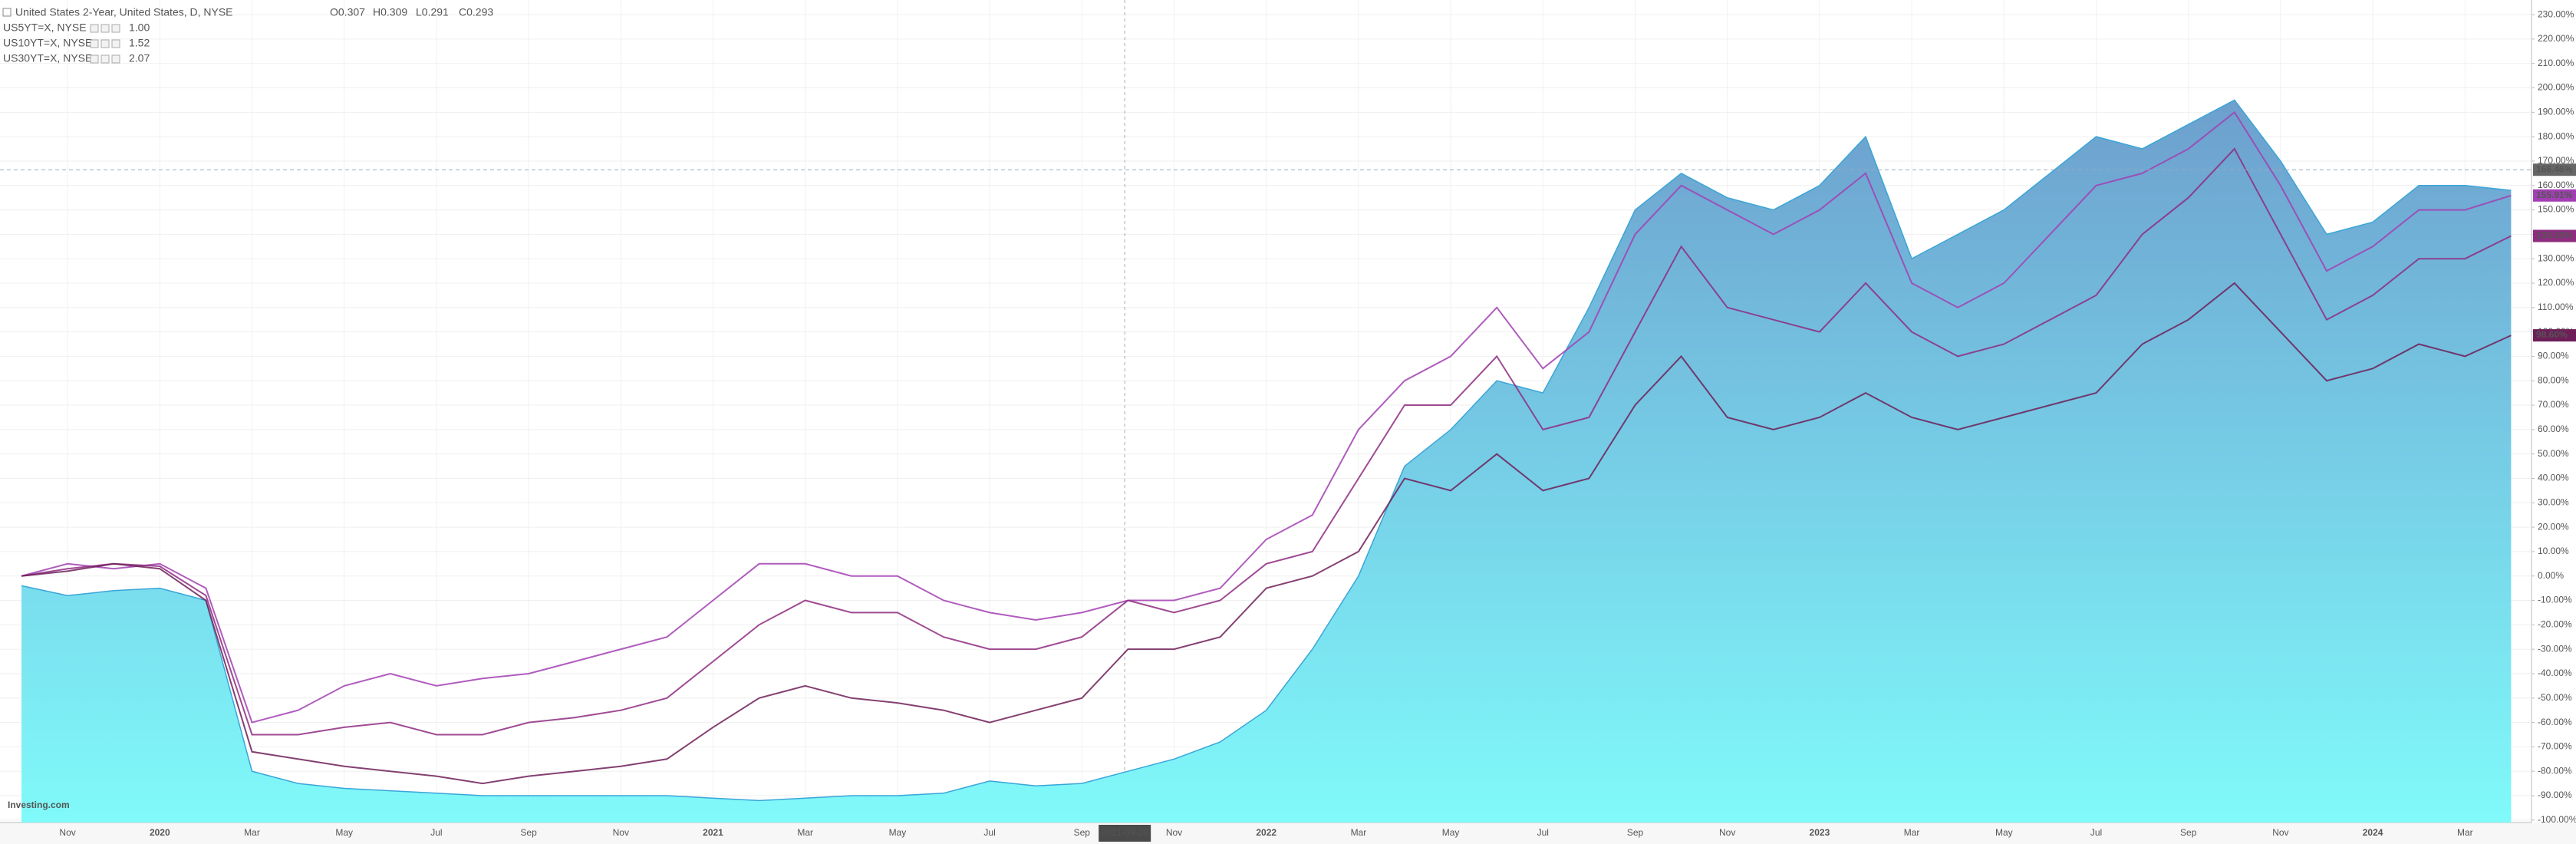  Describe the element at coordinates (347, 12) in the screenshot. I see `ohlc-value: O0.307` at that location.